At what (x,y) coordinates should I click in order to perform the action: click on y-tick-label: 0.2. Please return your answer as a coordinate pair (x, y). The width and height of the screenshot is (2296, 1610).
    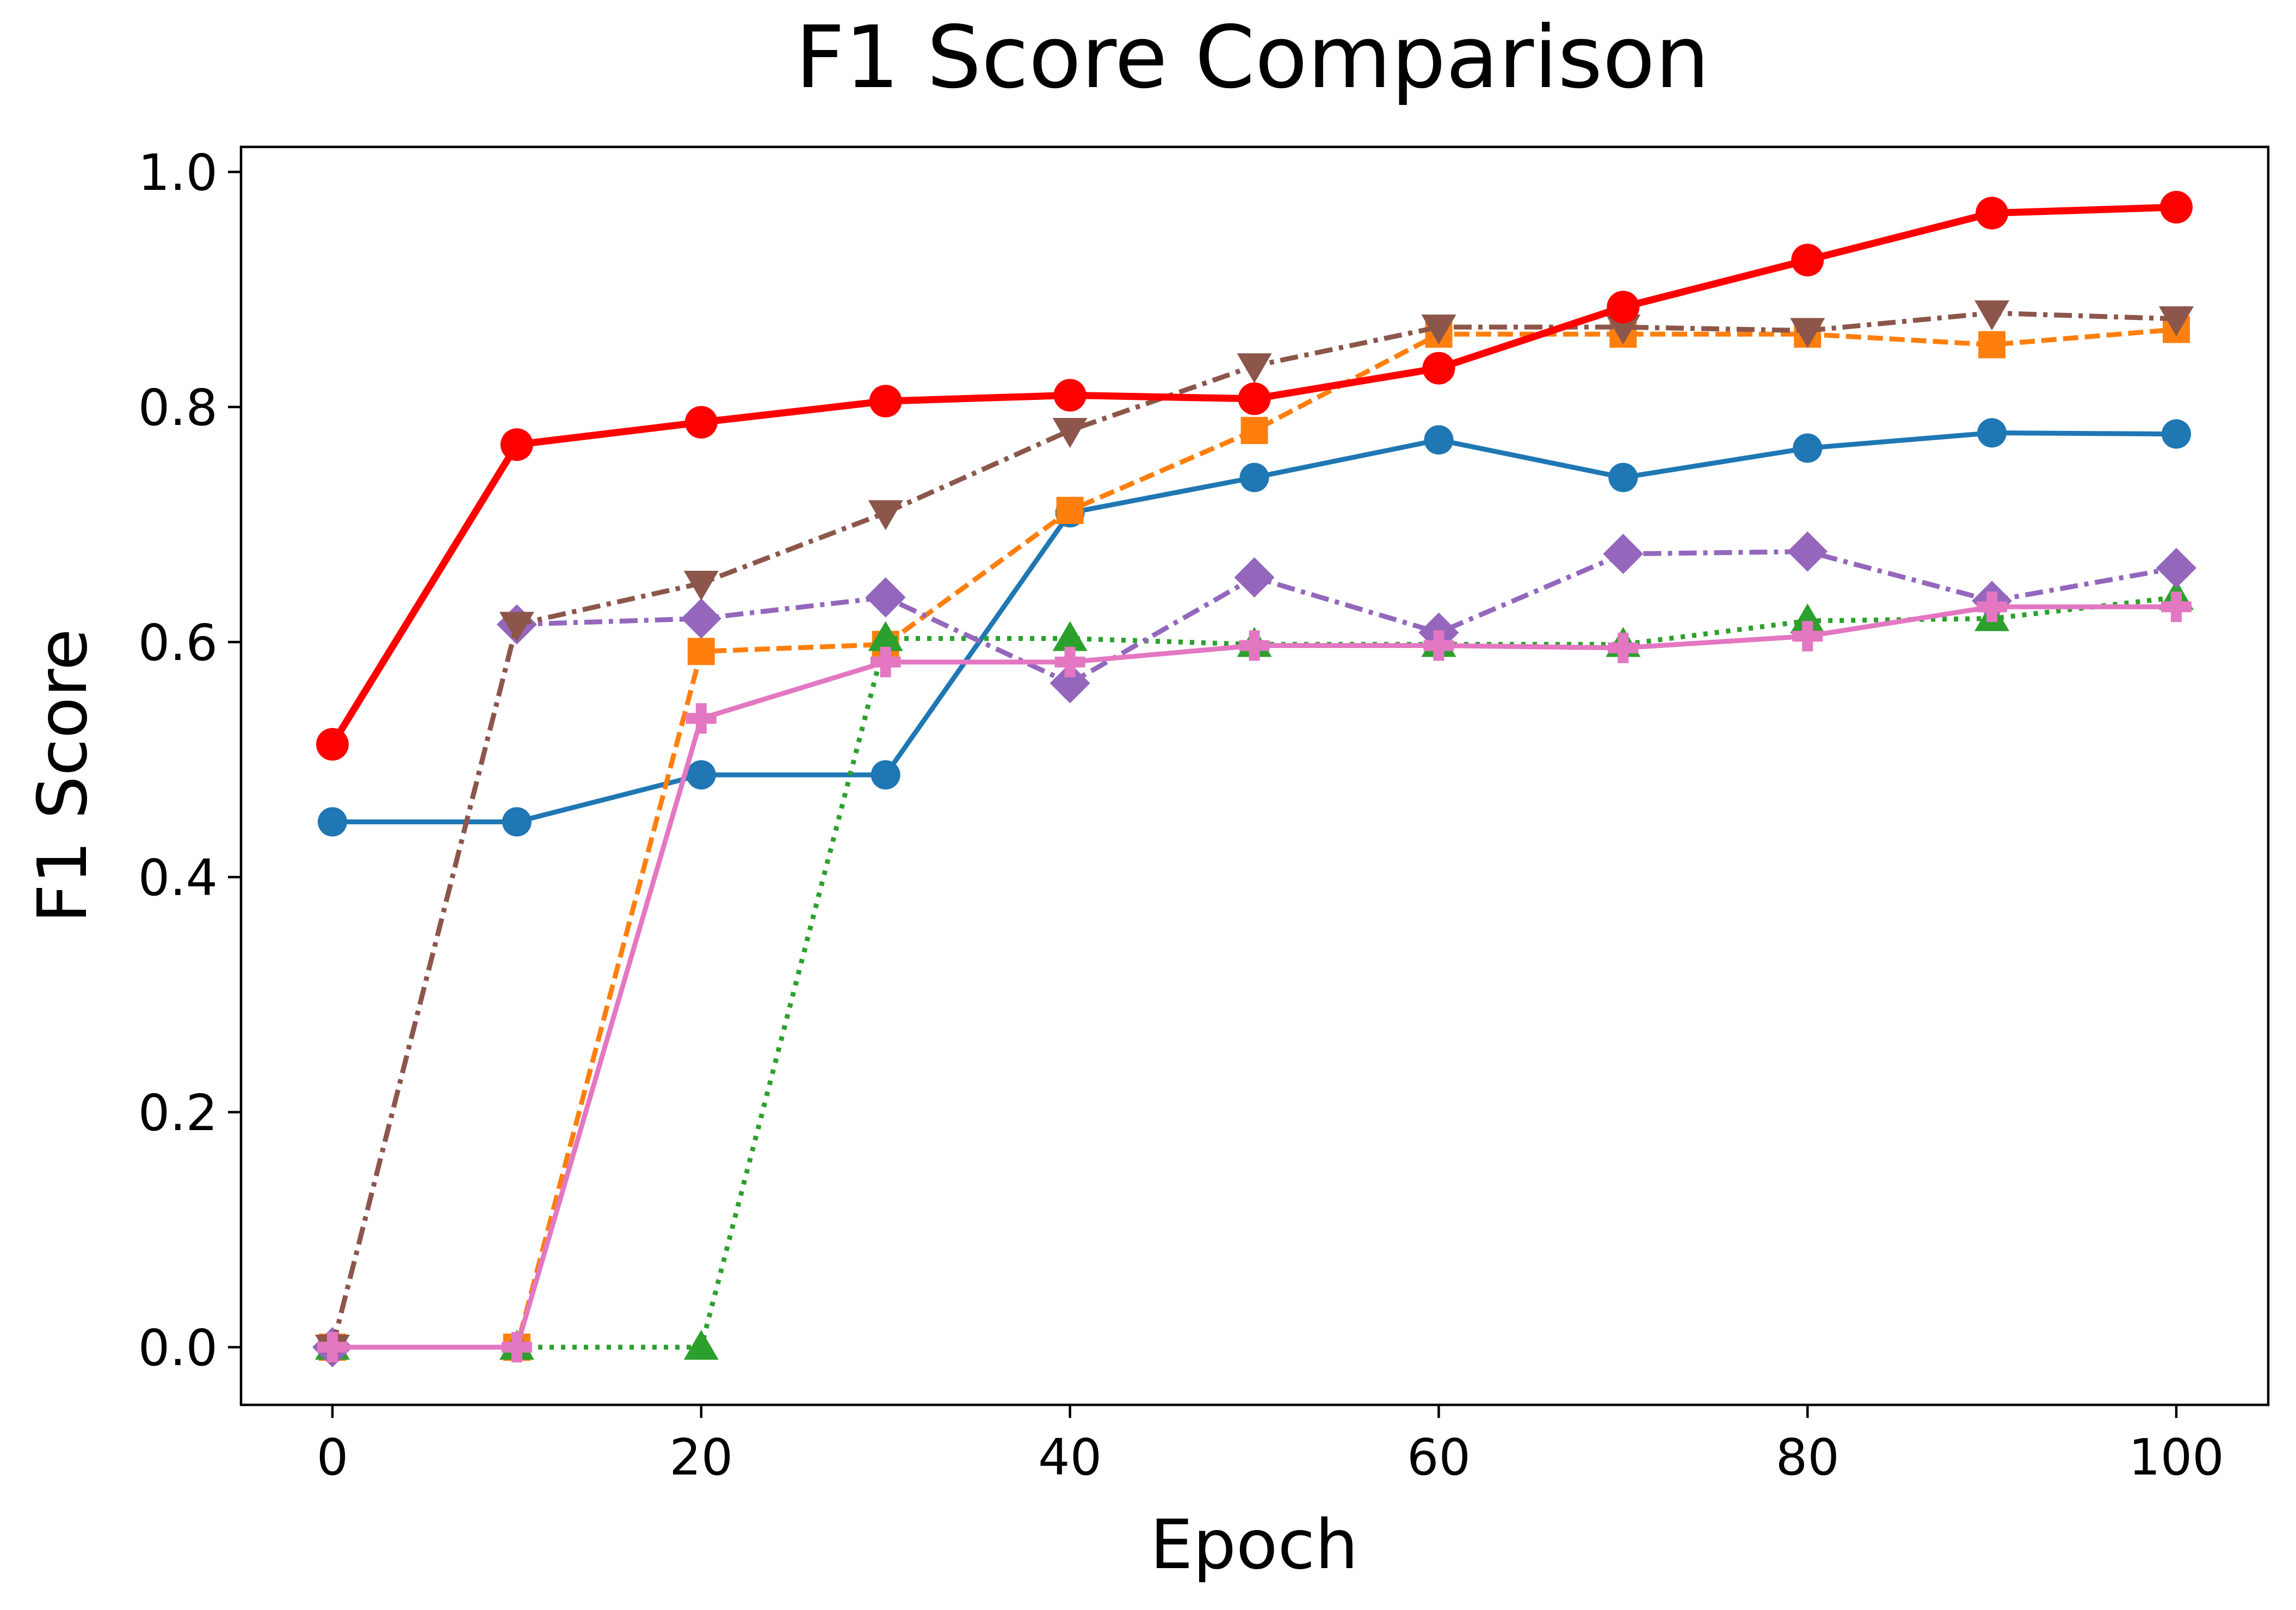
    Looking at the image, I should click on (178, 1113).